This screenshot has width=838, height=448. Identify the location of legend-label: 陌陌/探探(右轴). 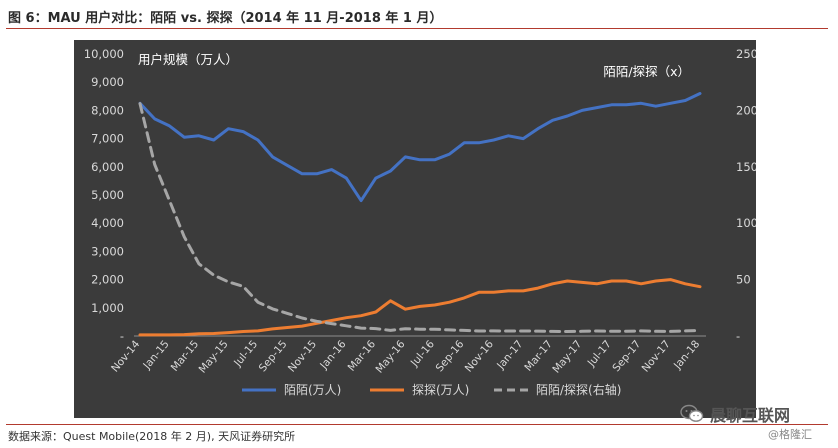
(578, 389).